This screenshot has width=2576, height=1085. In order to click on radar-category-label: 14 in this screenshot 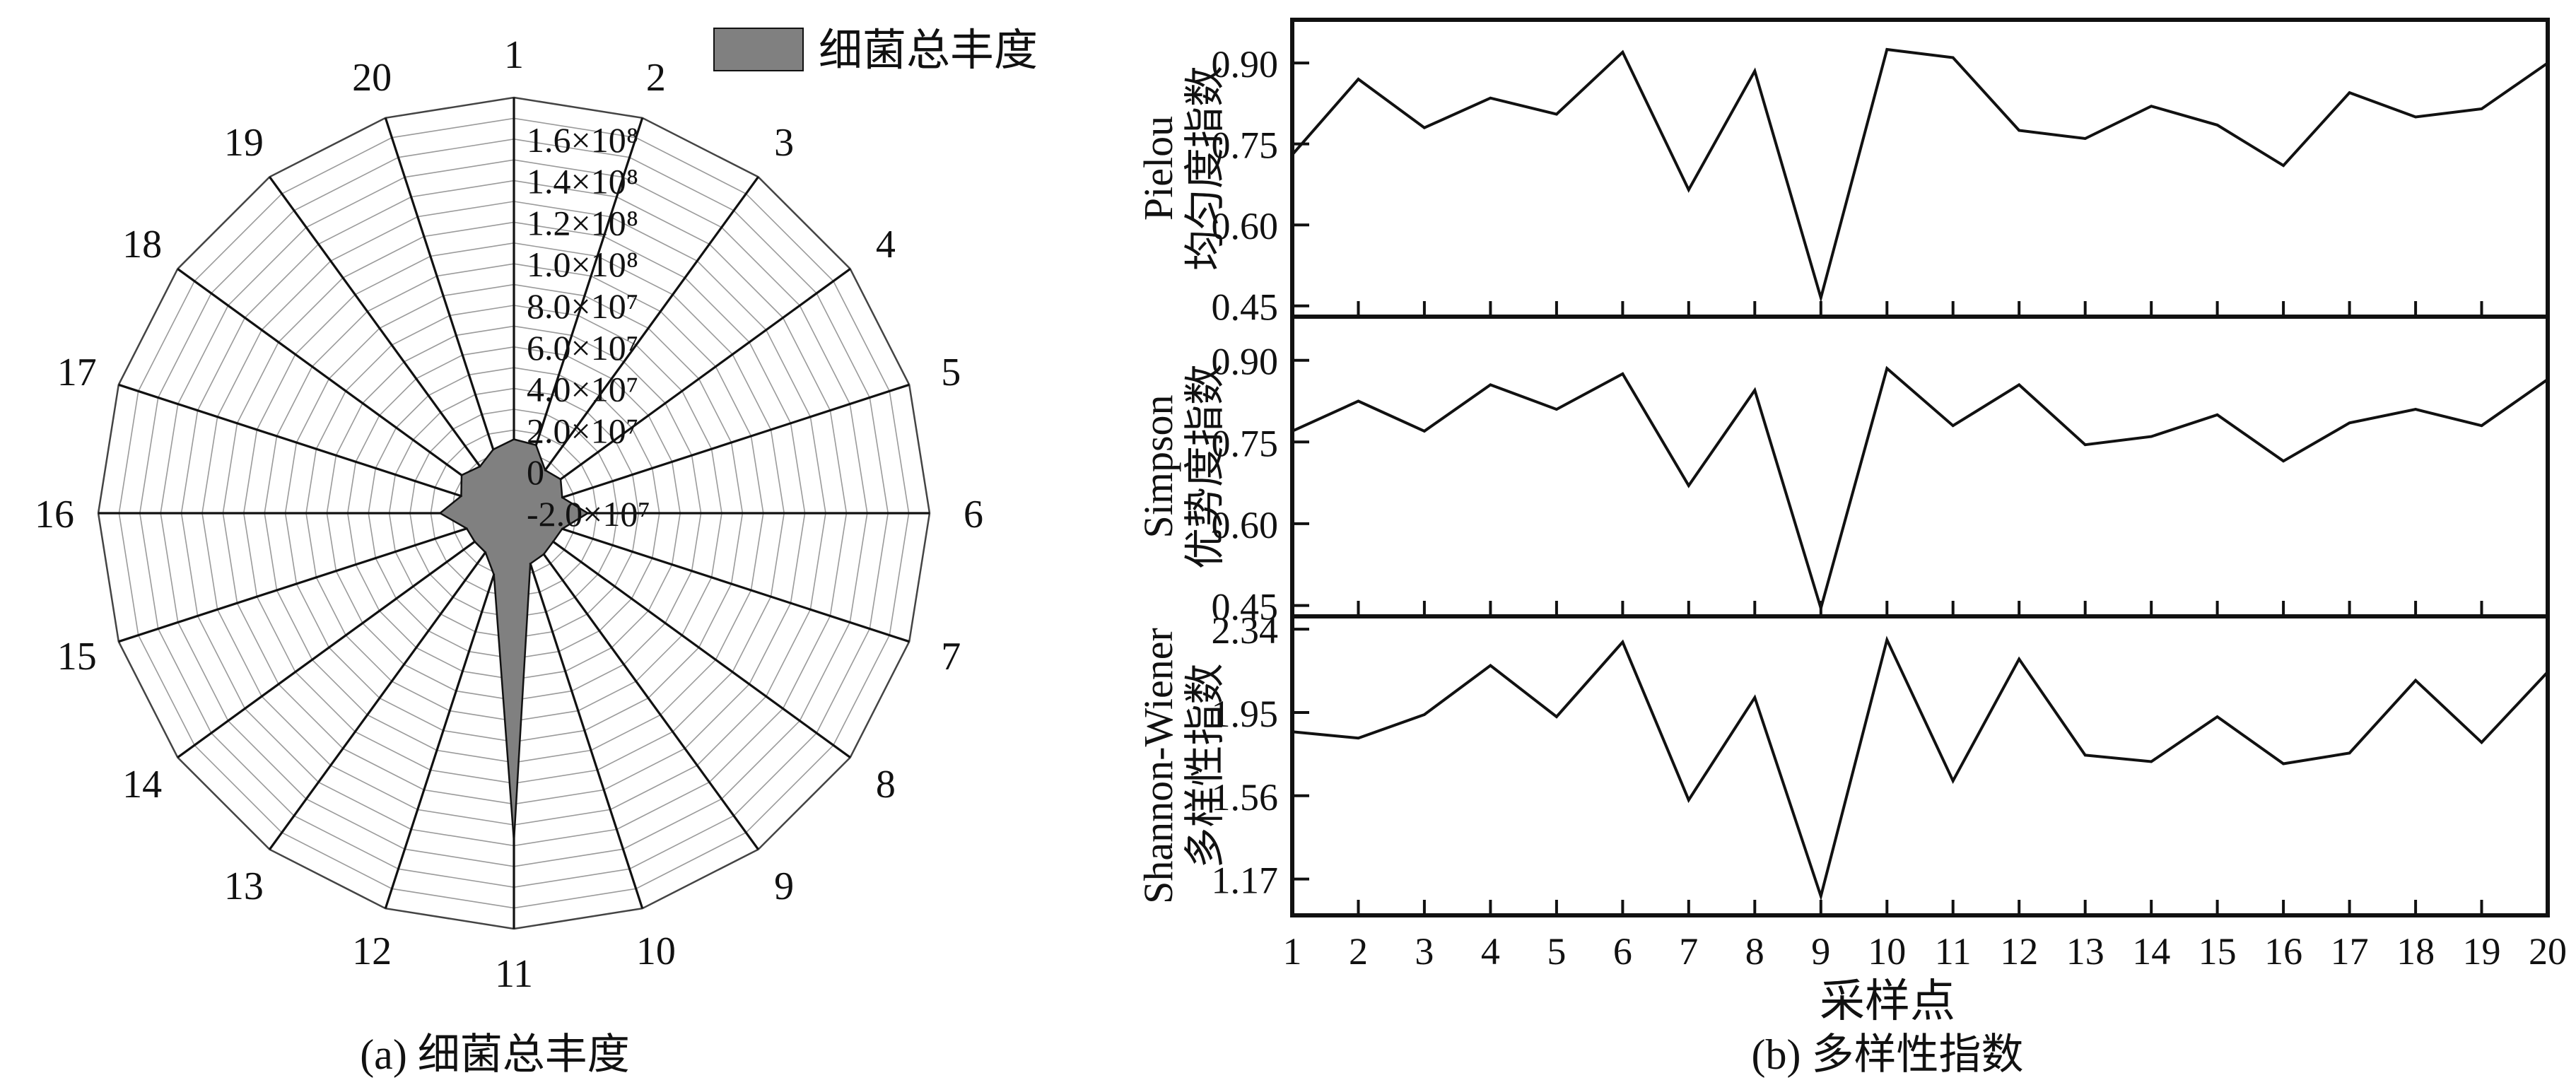, I will do `click(142, 785)`.